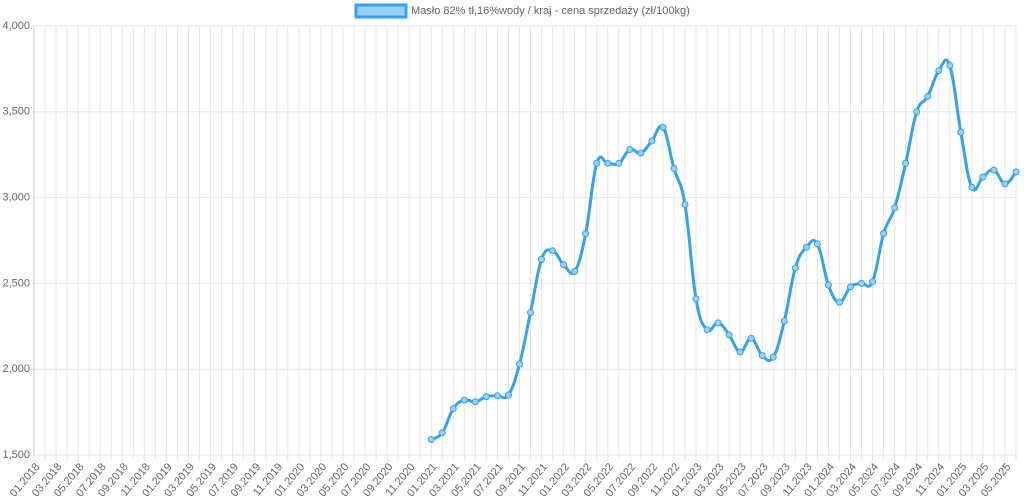 This screenshot has height=504, width=1024. I want to click on y-tick-label: 1,500, so click(16, 455).